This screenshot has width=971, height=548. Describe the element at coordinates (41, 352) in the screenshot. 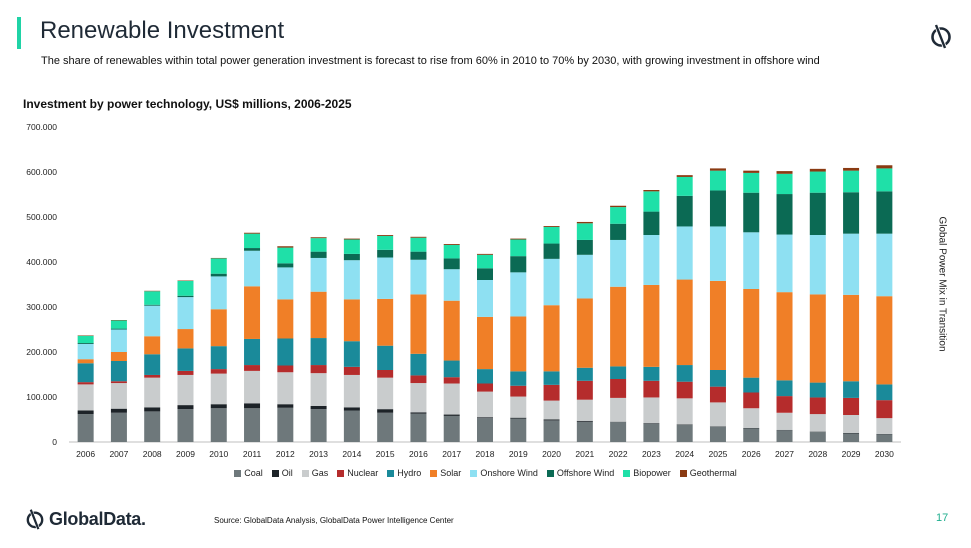

I see `y-tick-label: 200.000` at that location.